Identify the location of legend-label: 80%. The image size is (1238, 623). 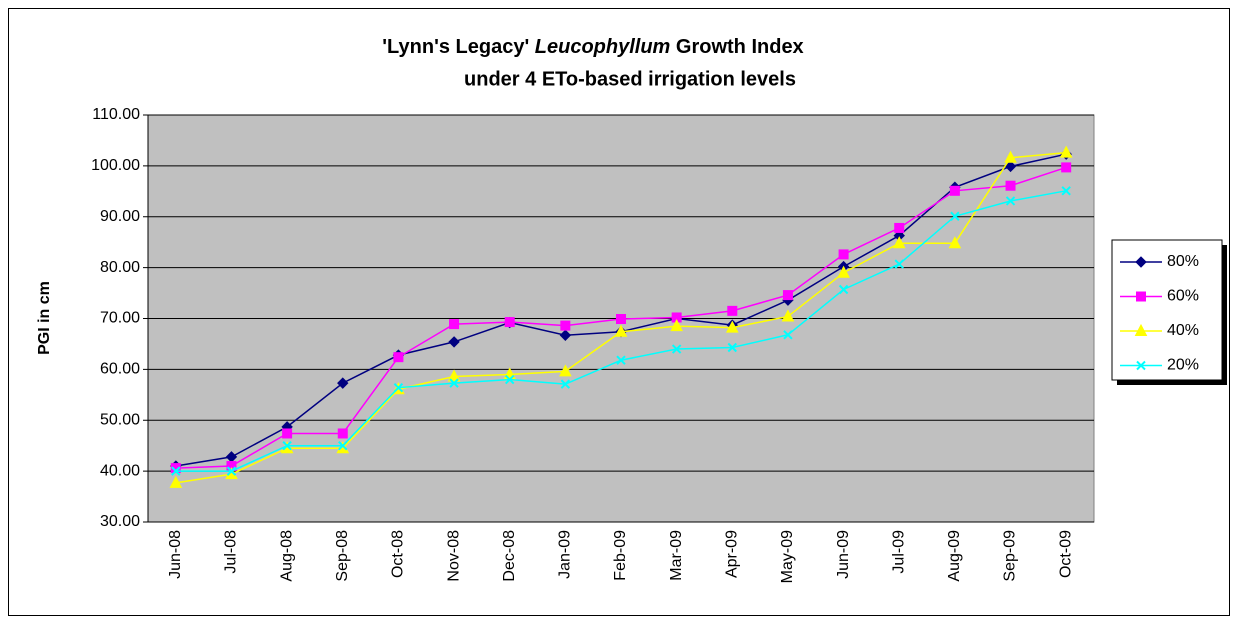
(1183, 261).